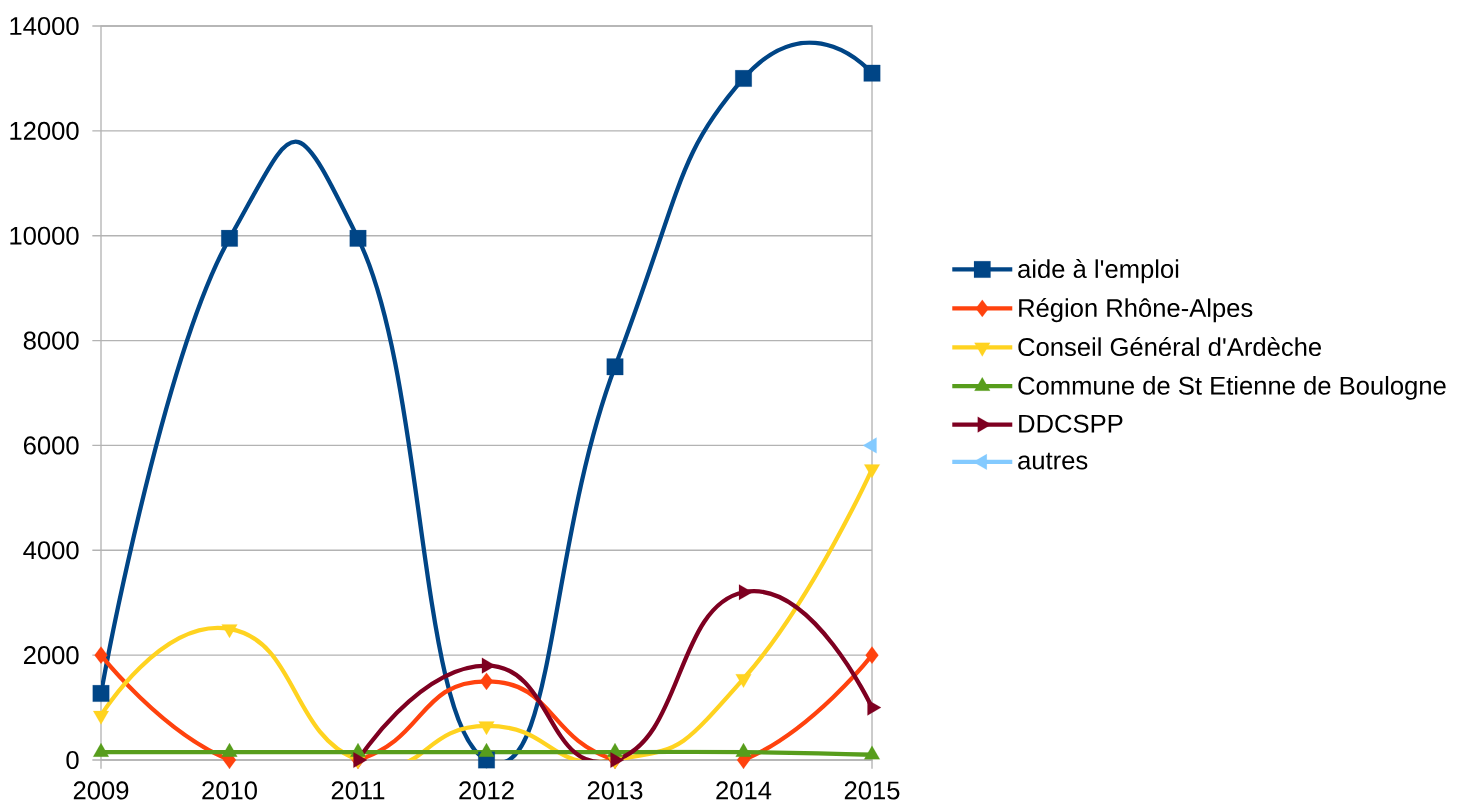 This screenshot has height=803, width=1459. I want to click on legend-label: autres, so click(1053, 461).